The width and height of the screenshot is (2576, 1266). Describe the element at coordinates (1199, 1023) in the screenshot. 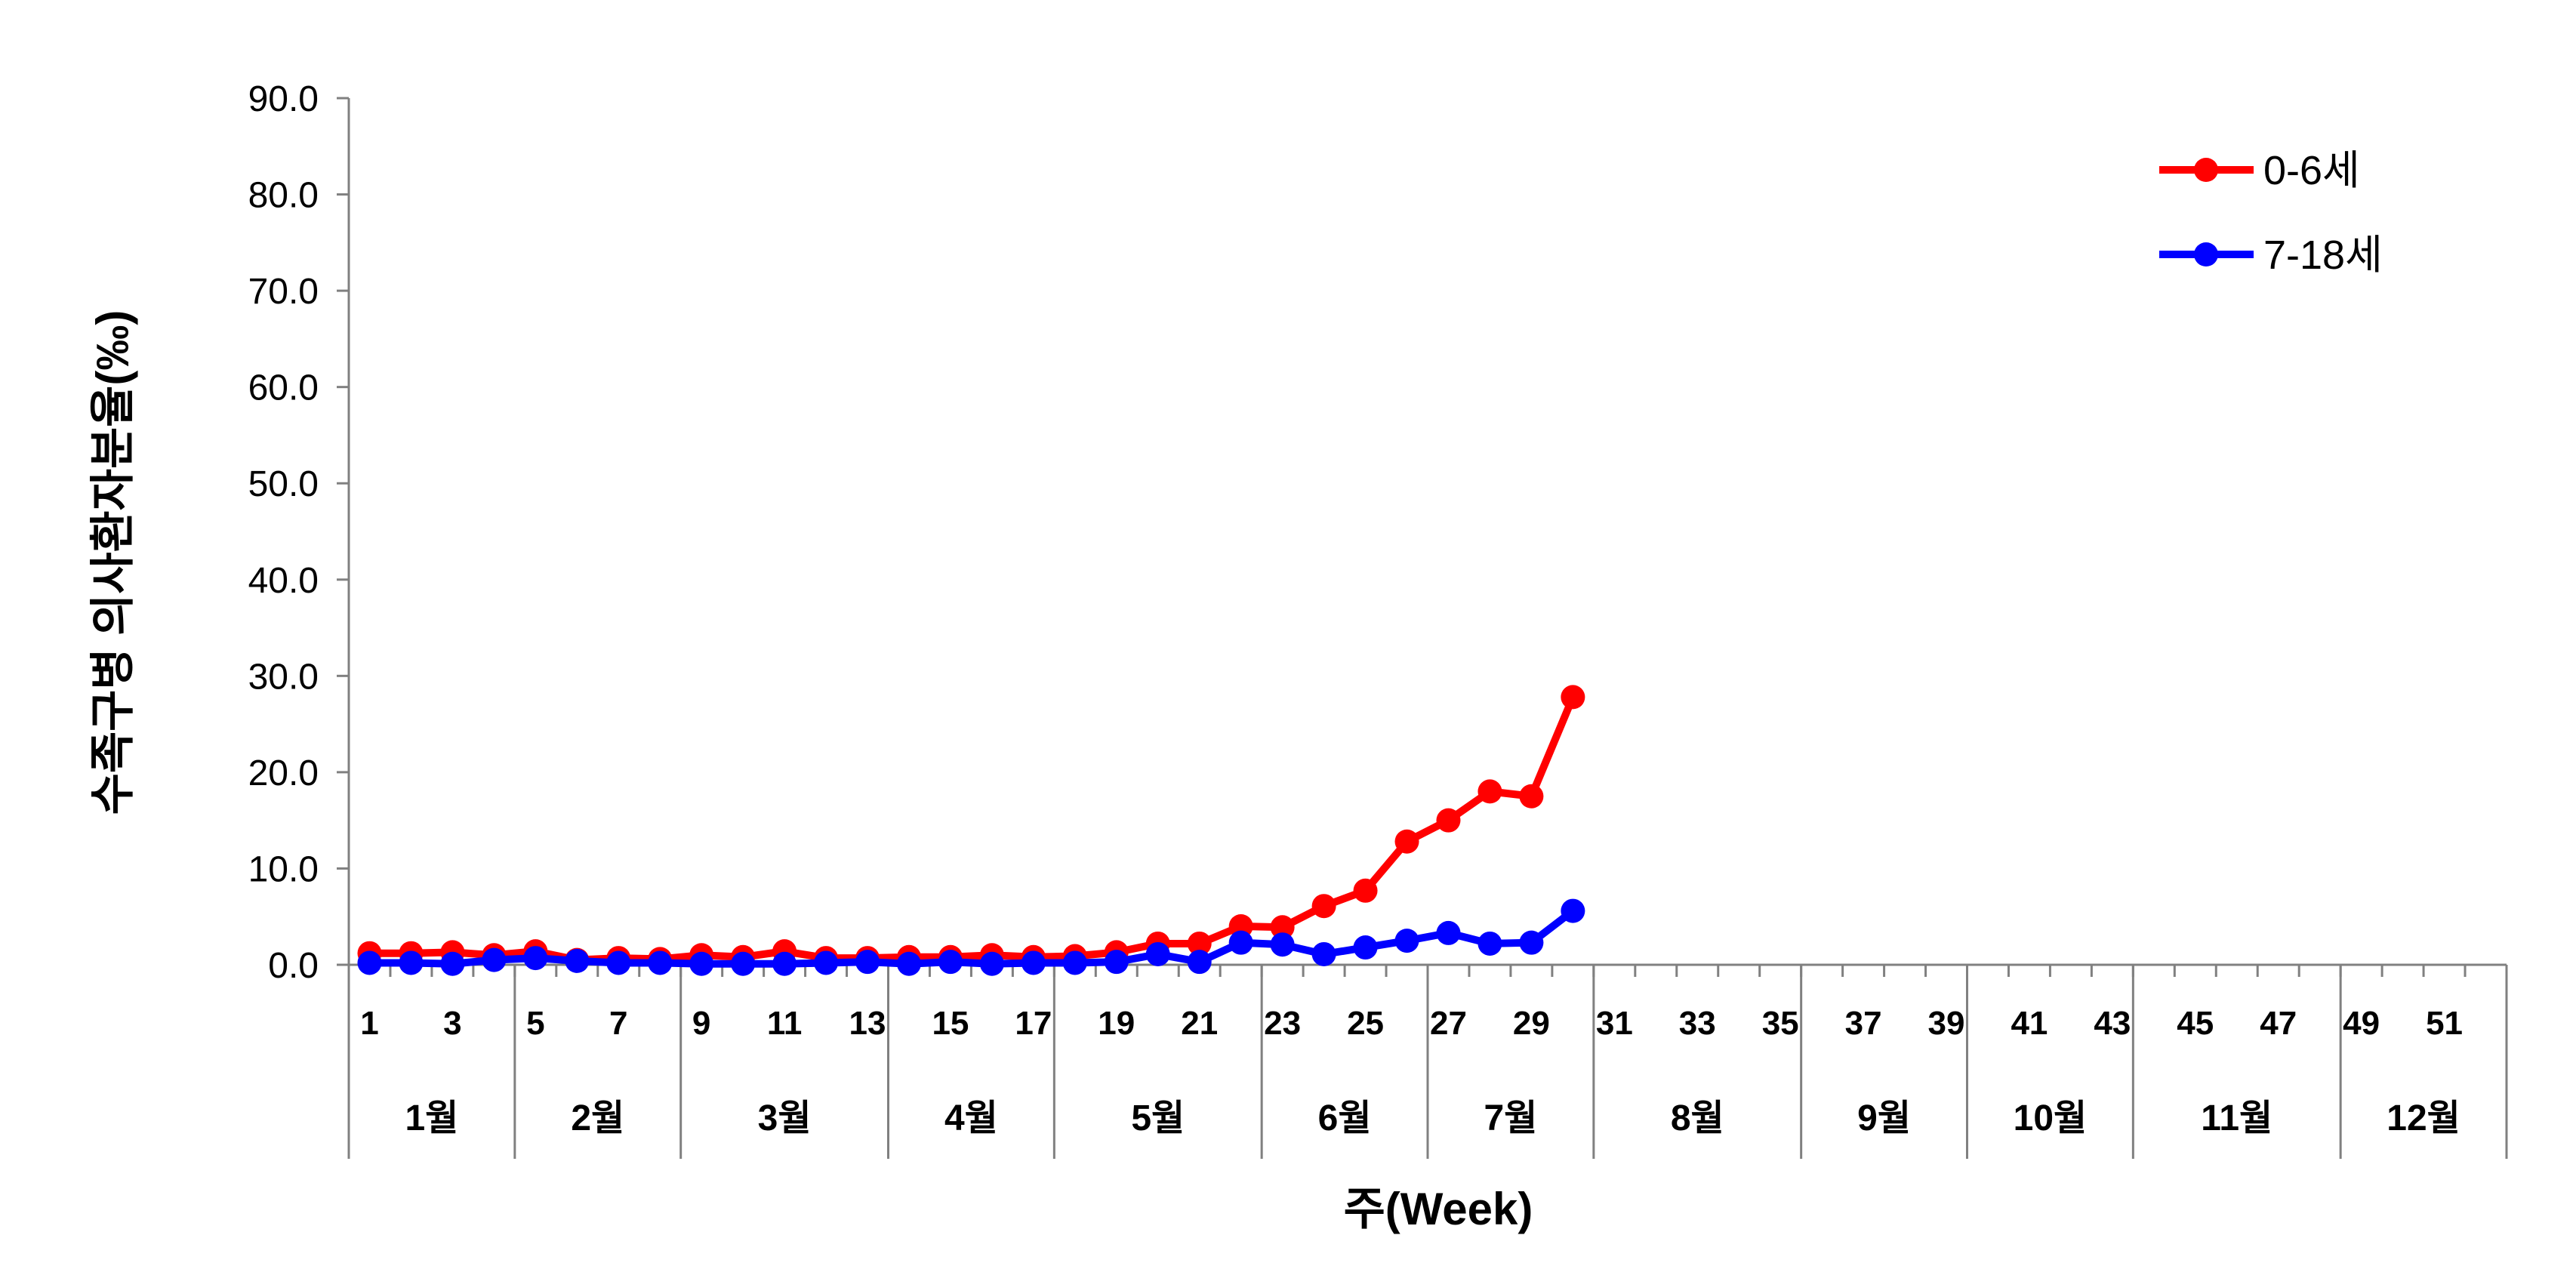

I see `x-tick-label: 21` at that location.